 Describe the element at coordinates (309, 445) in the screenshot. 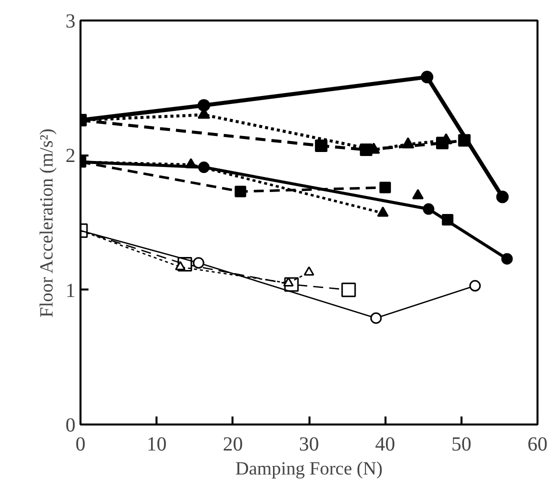

I see `x-tick-label: 30` at that location.